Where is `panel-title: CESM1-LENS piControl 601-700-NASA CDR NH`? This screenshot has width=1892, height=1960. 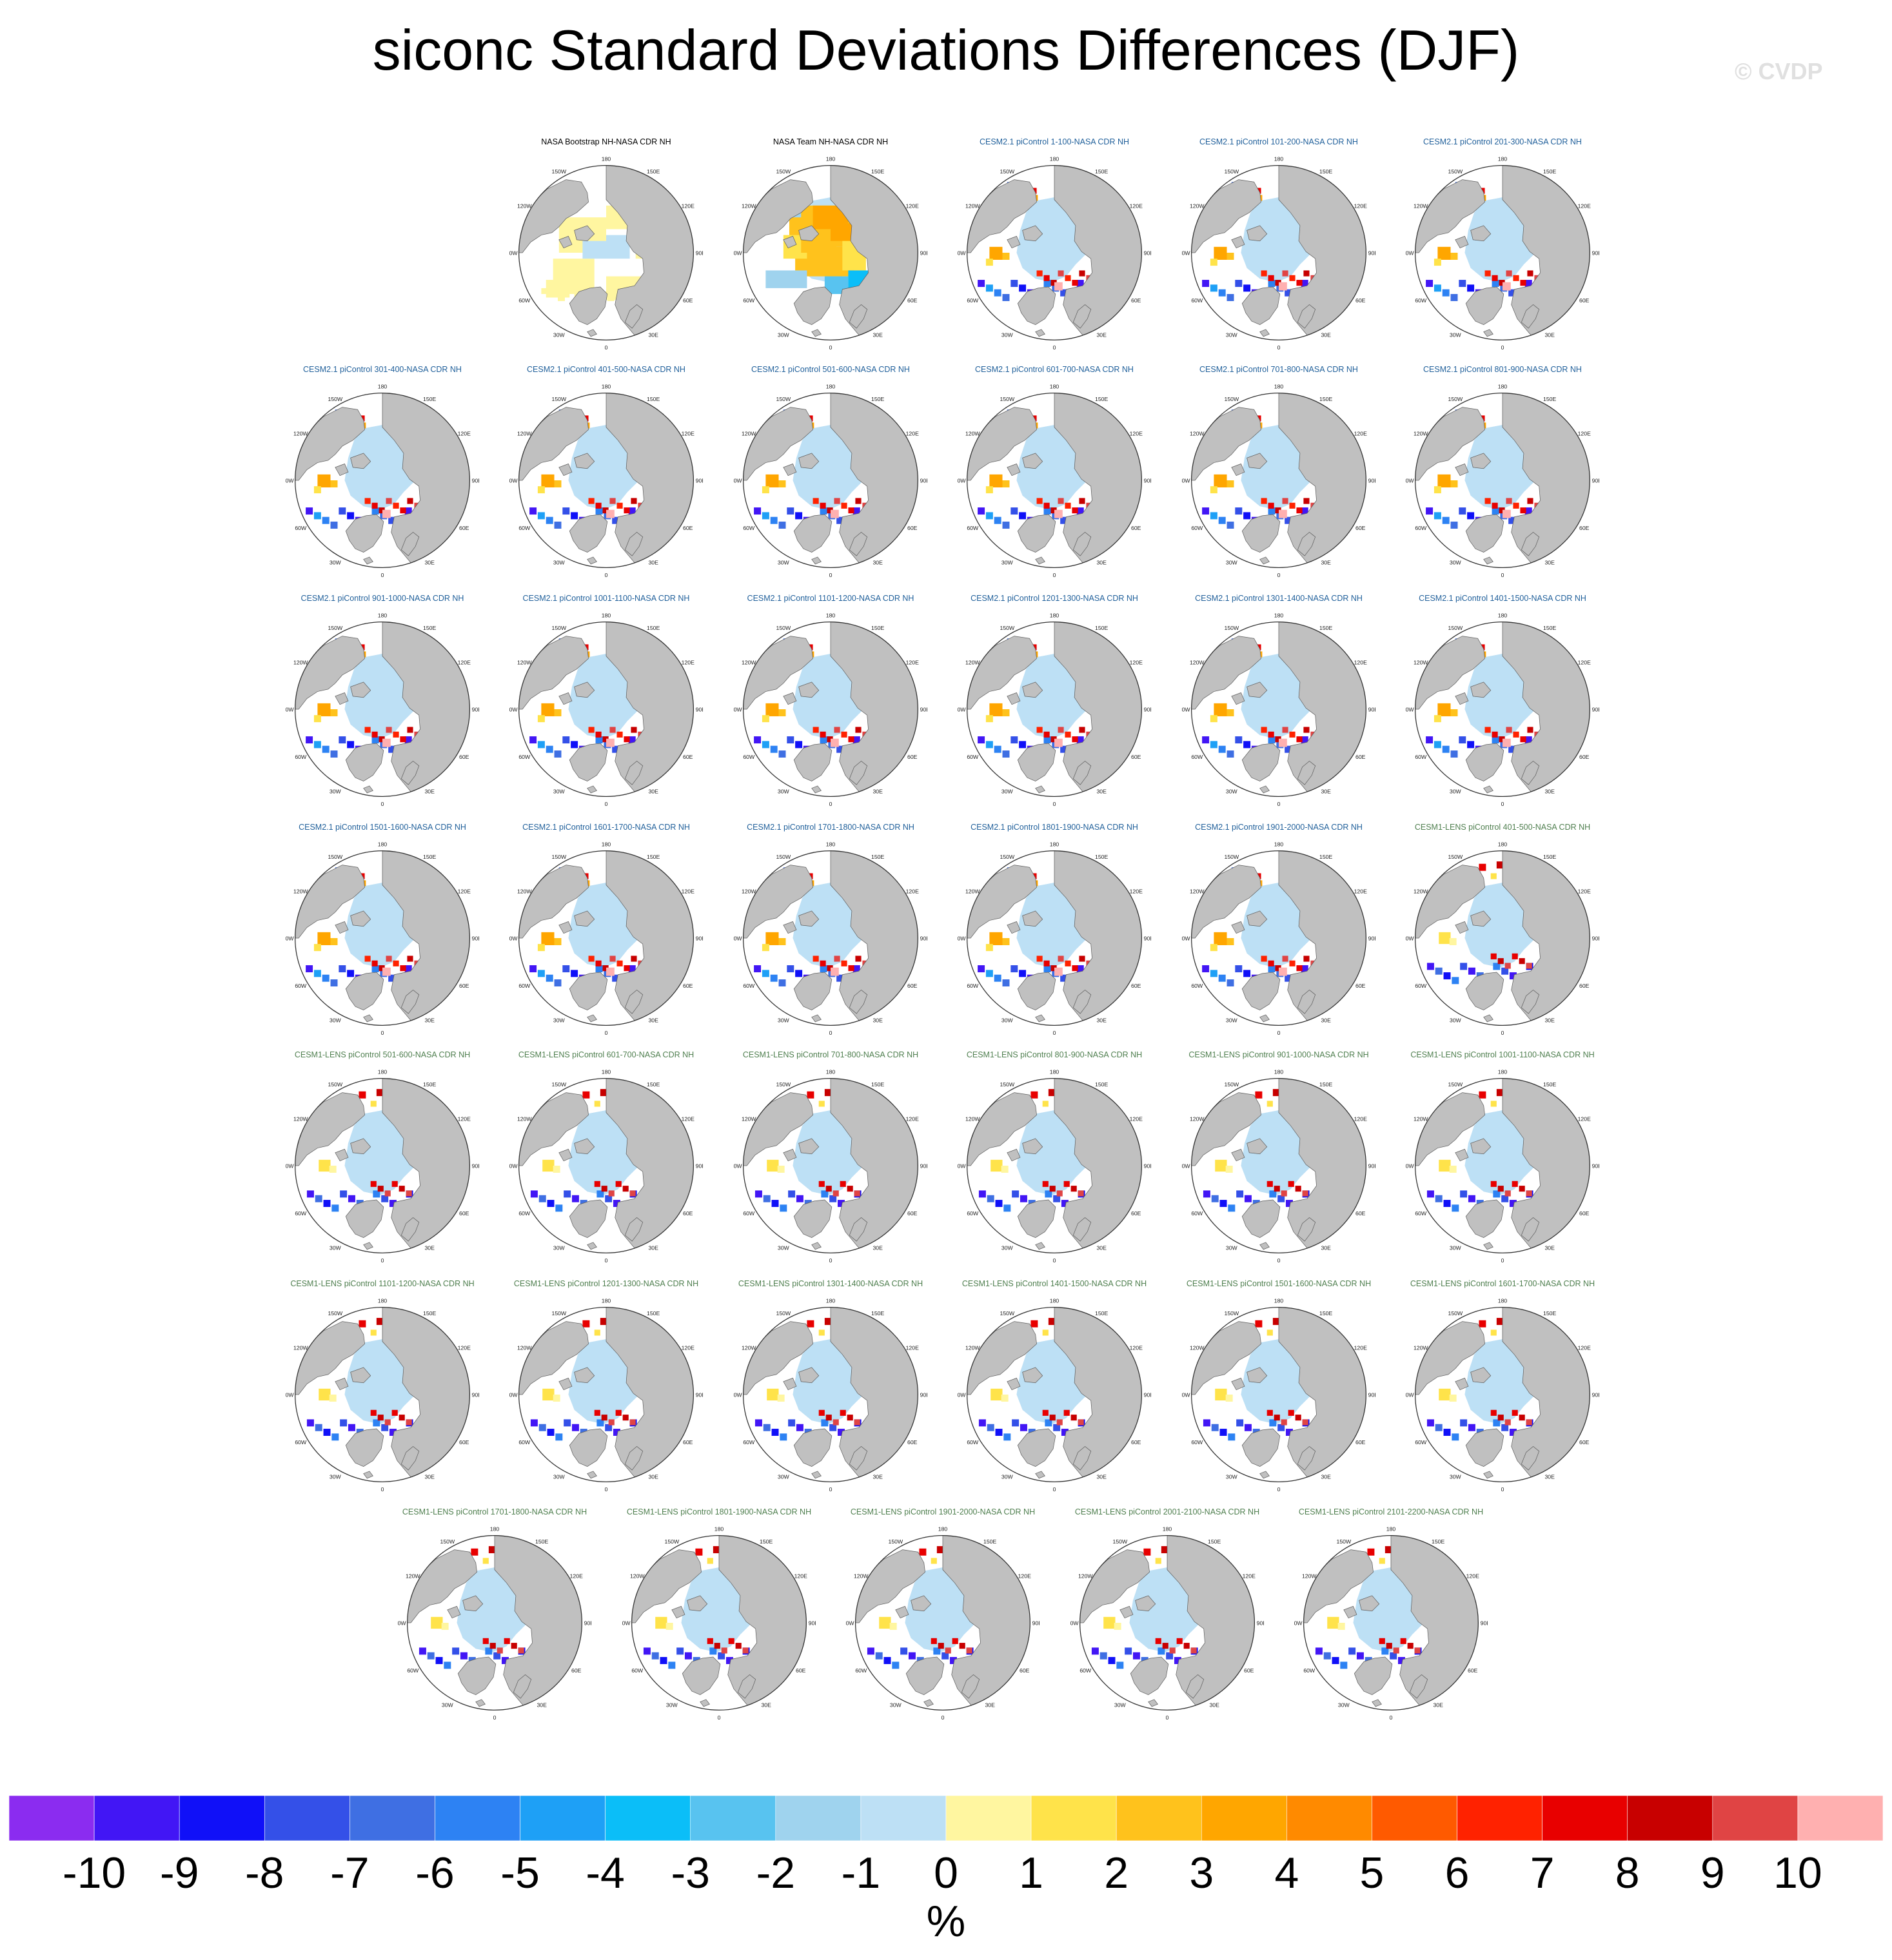 panel-title: CESM1-LENS piControl 601-700-NASA CDR NH is located at coordinates (606, 1054).